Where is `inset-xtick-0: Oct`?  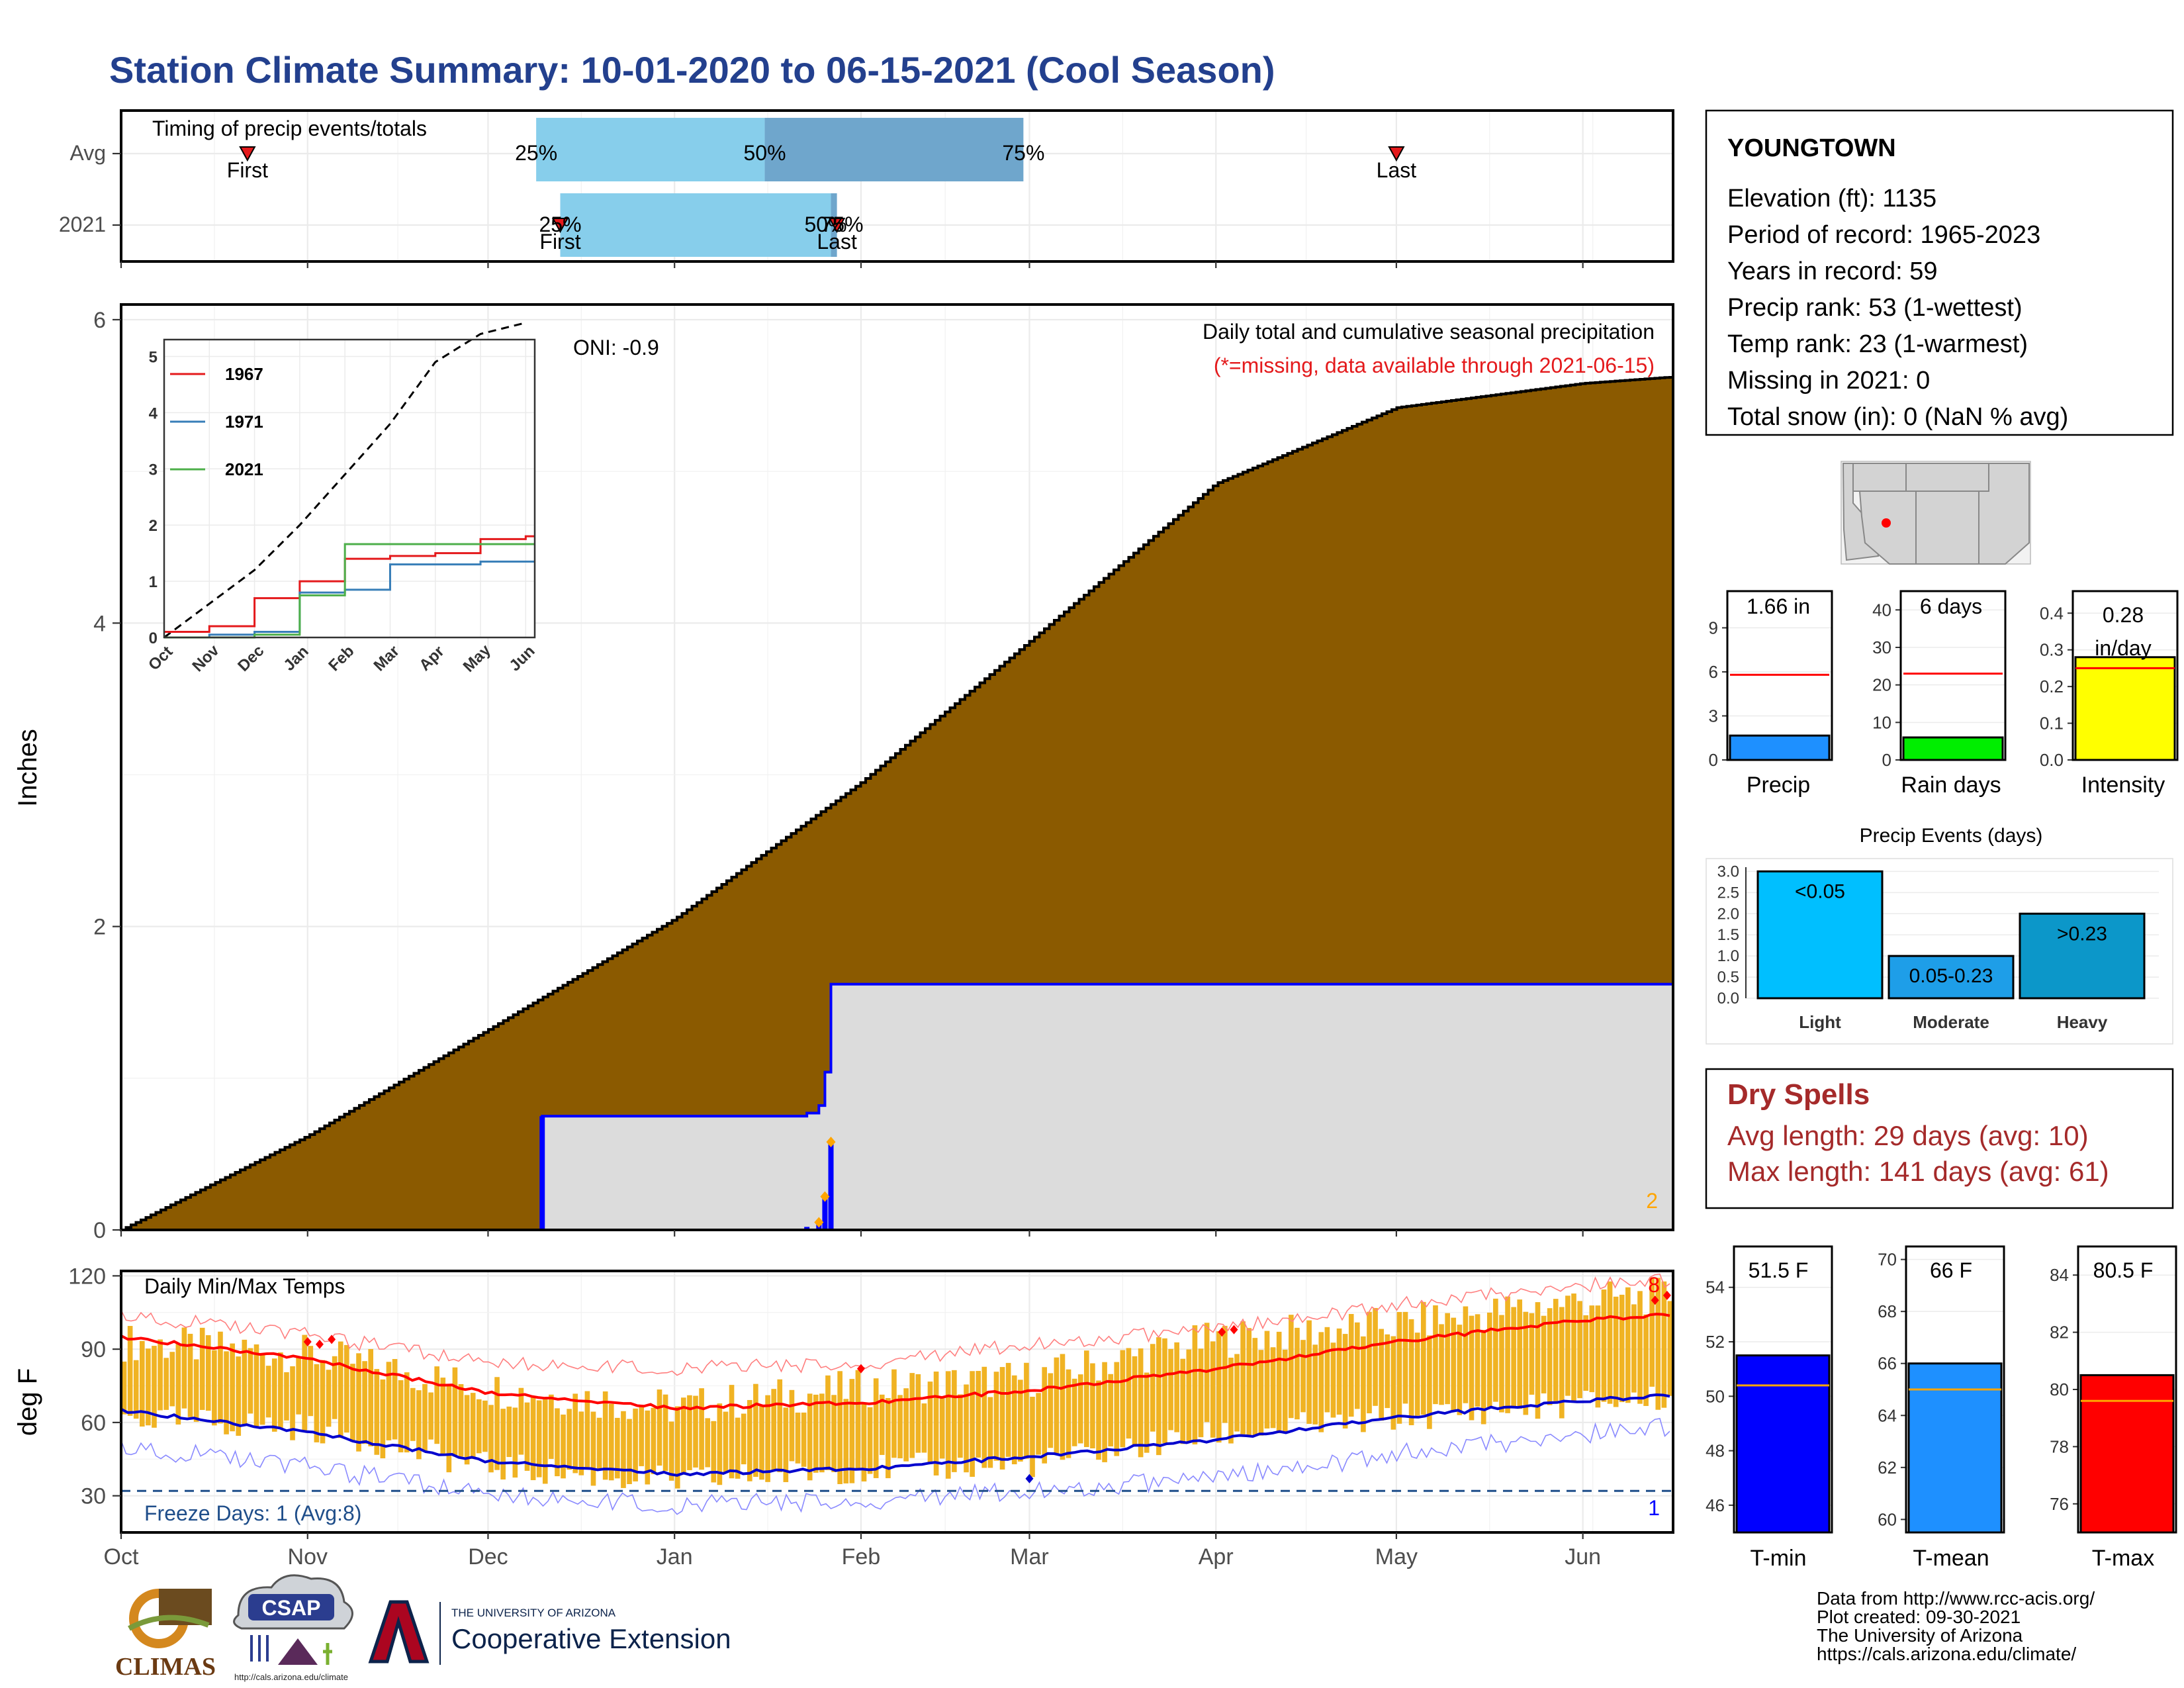 inset-xtick-0: Oct is located at coordinates (160, 658).